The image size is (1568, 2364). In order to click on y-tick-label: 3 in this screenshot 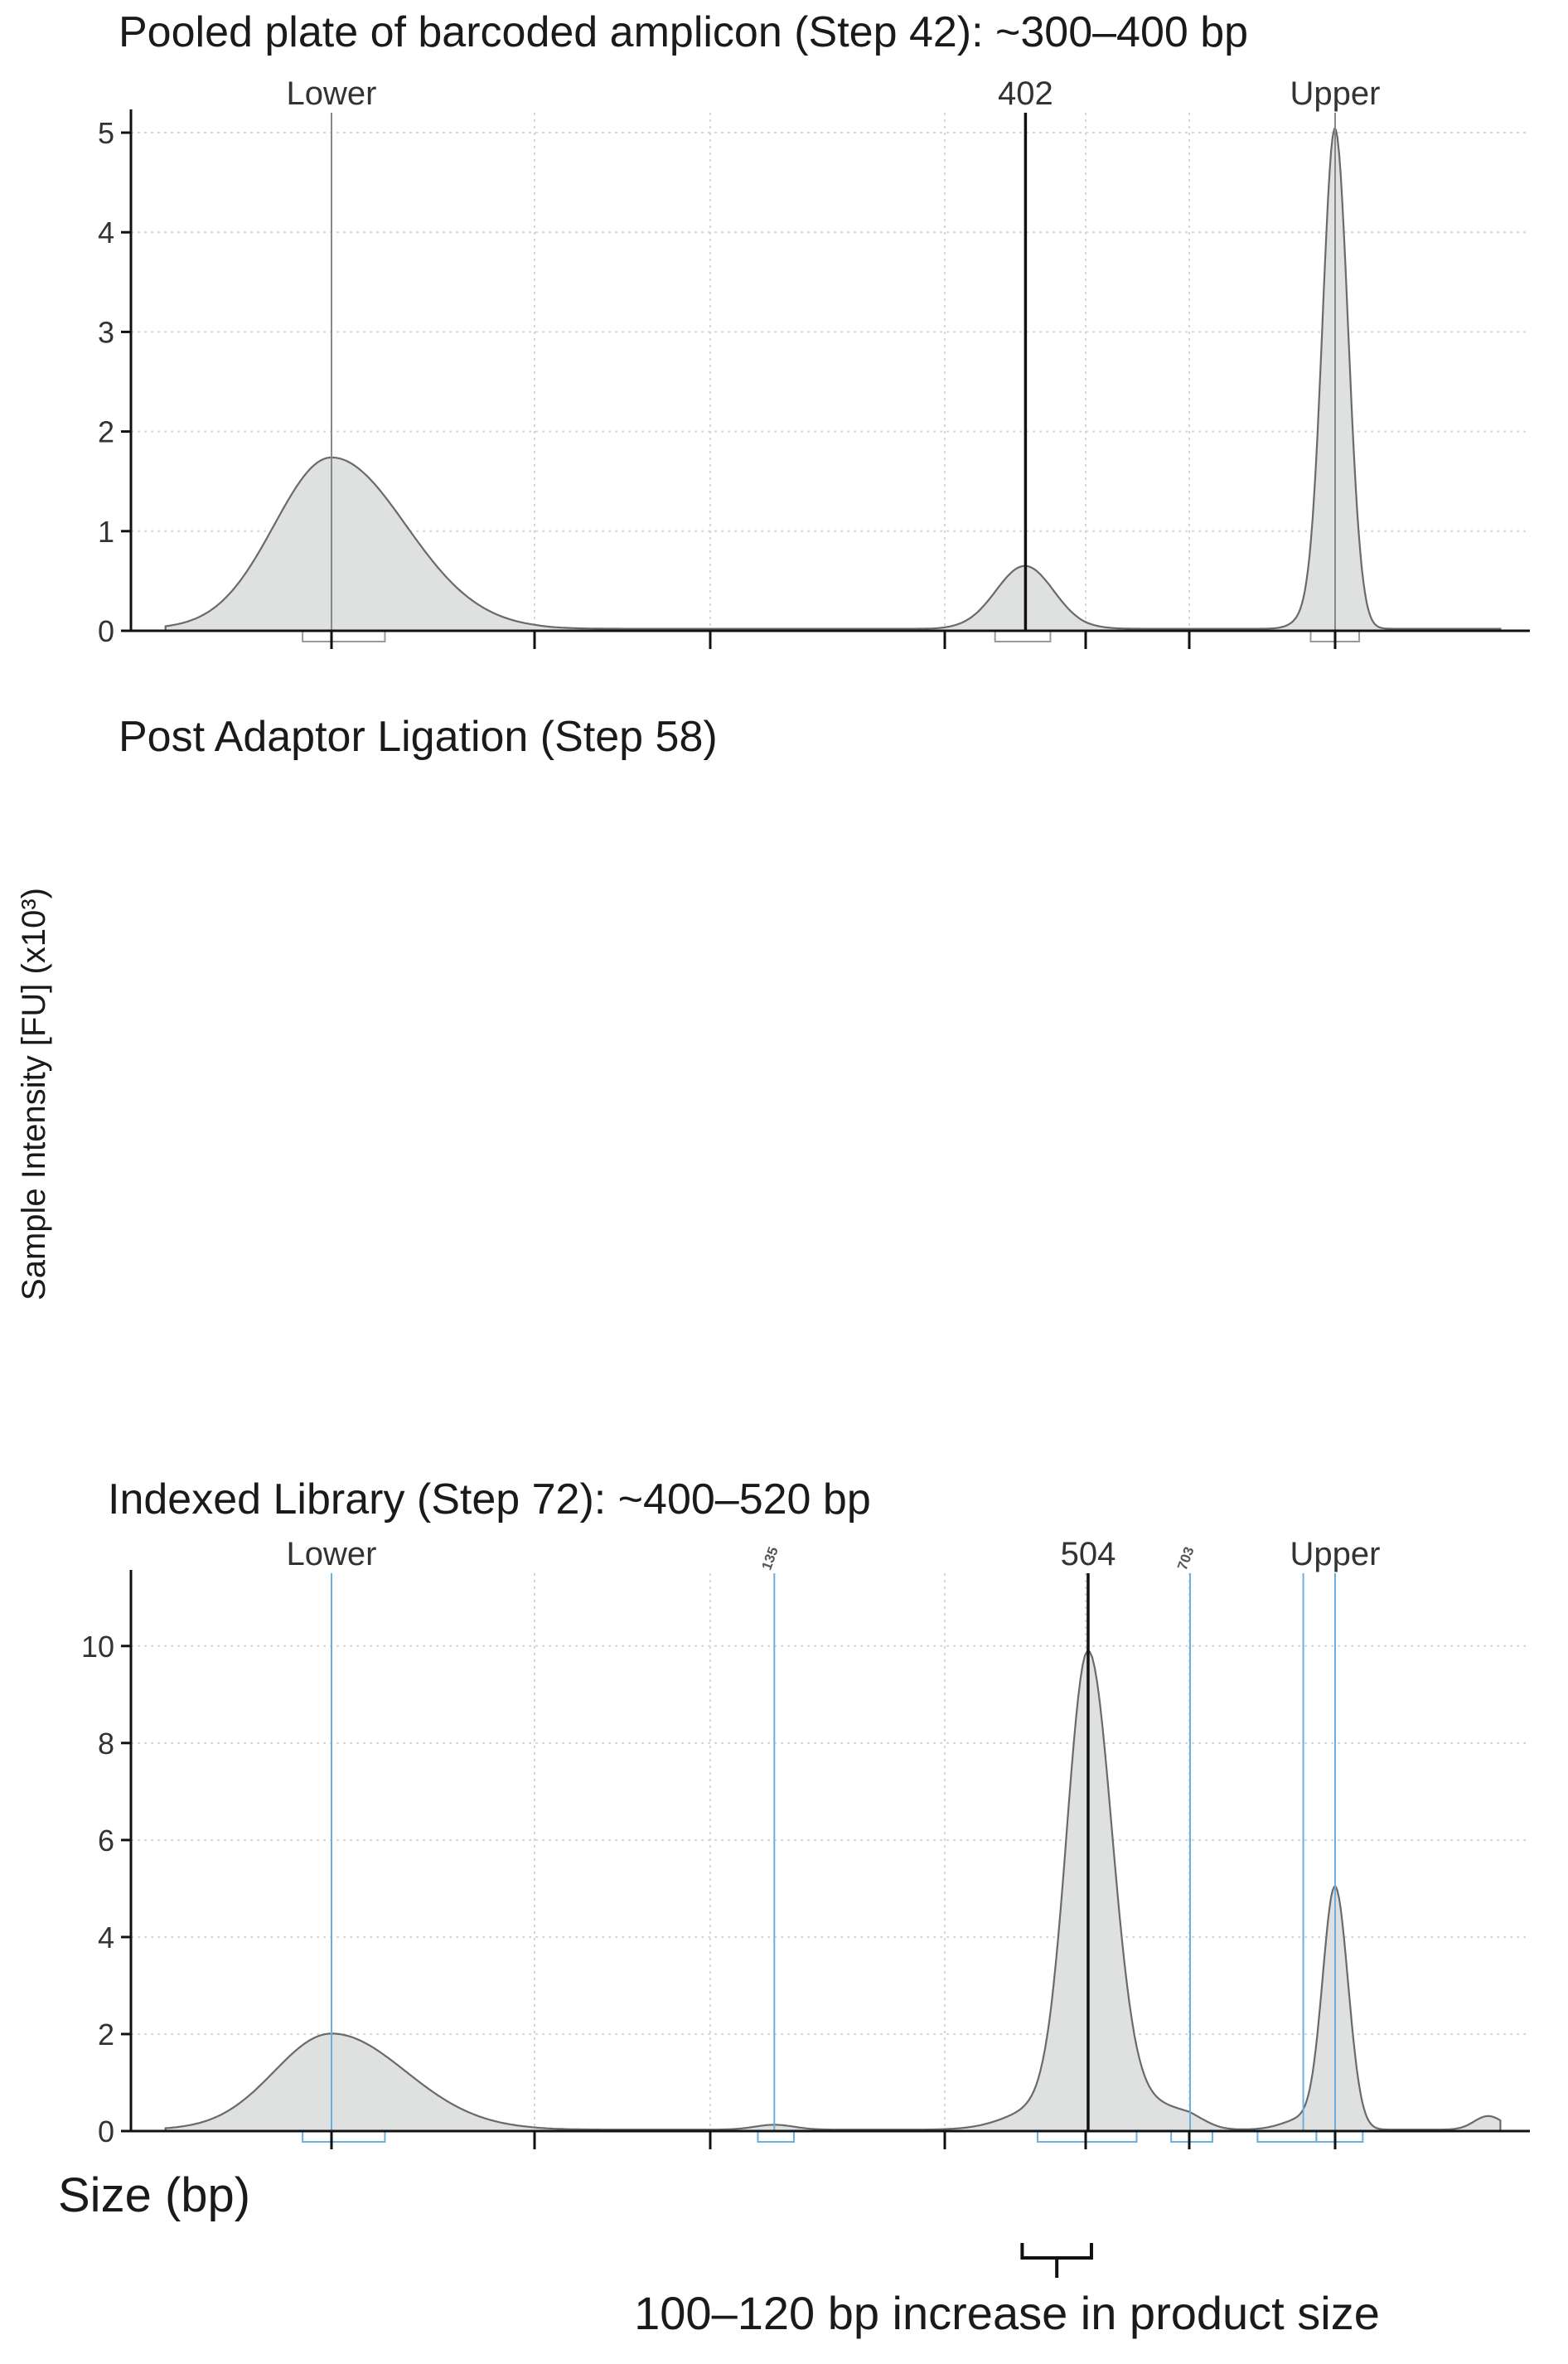, I will do `click(106, 332)`.